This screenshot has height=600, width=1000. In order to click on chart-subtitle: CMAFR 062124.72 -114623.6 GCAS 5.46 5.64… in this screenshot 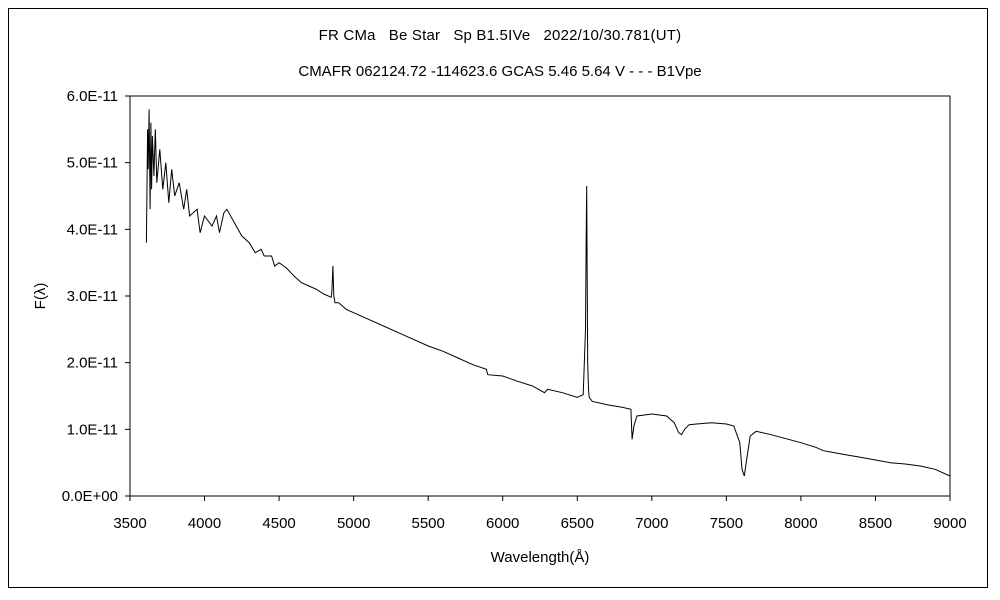, I will do `click(500, 71)`.